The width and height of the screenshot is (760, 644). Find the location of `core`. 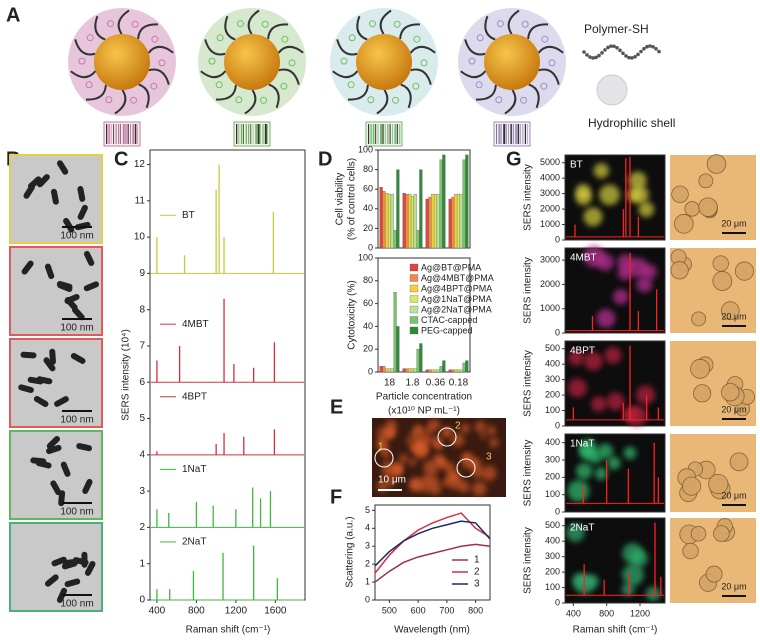

core is located at coordinates (512, 62).